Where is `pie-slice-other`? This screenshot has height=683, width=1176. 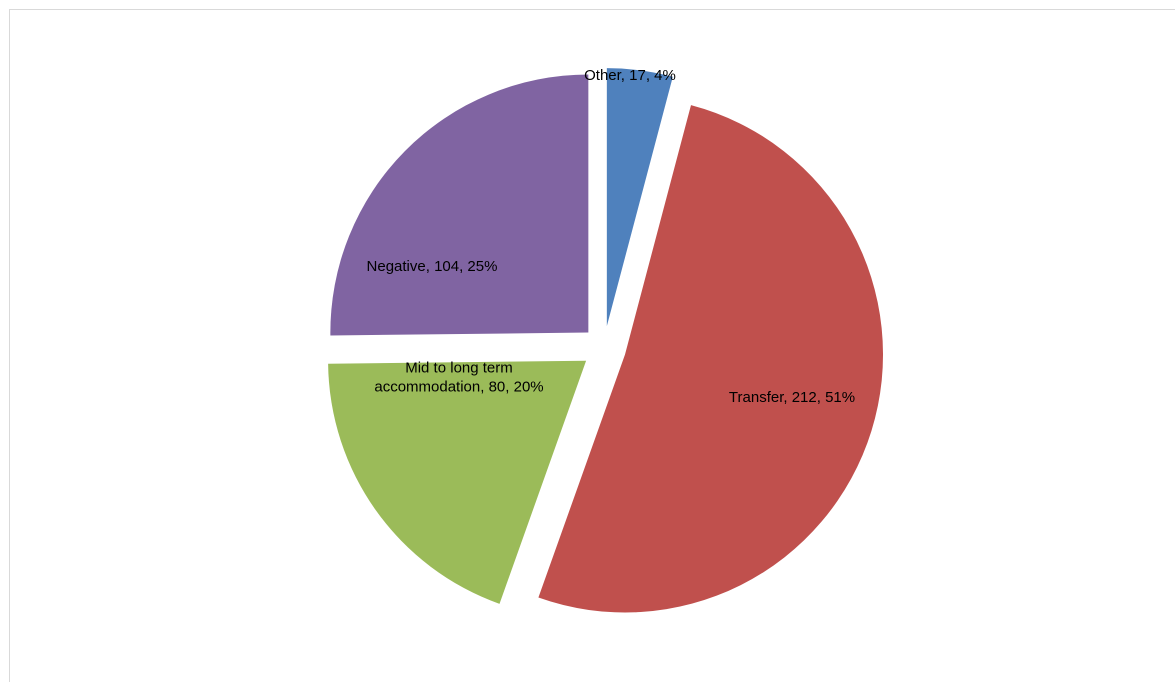
pie-slice-other is located at coordinates (639, 197).